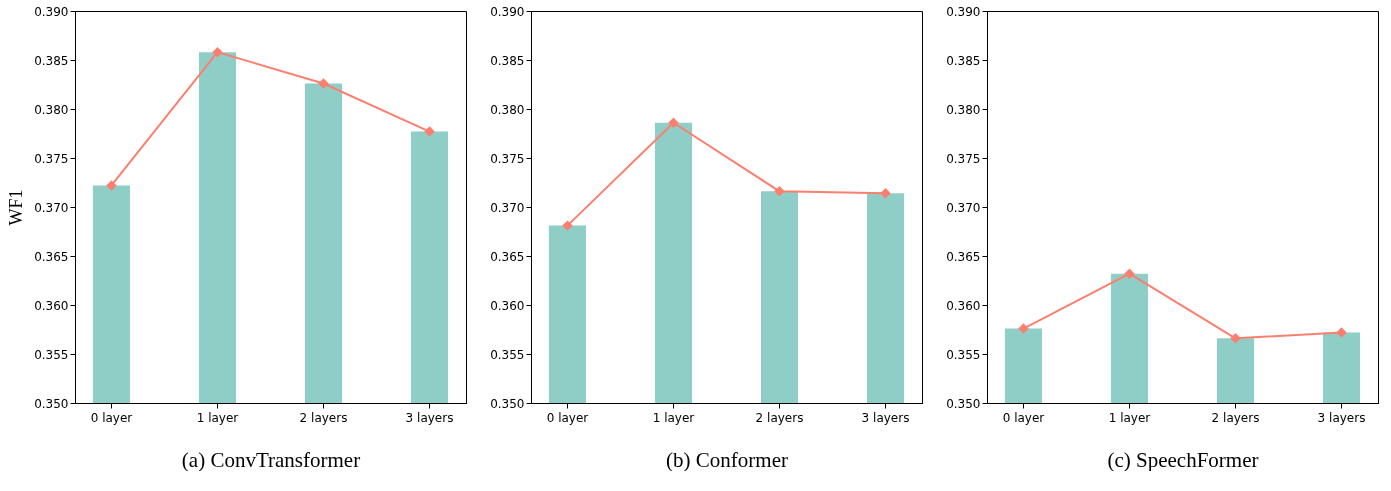 This screenshot has width=1391, height=491. What do you see at coordinates (16, 207) in the screenshot?
I see `y-axis-title: WF1` at bounding box center [16, 207].